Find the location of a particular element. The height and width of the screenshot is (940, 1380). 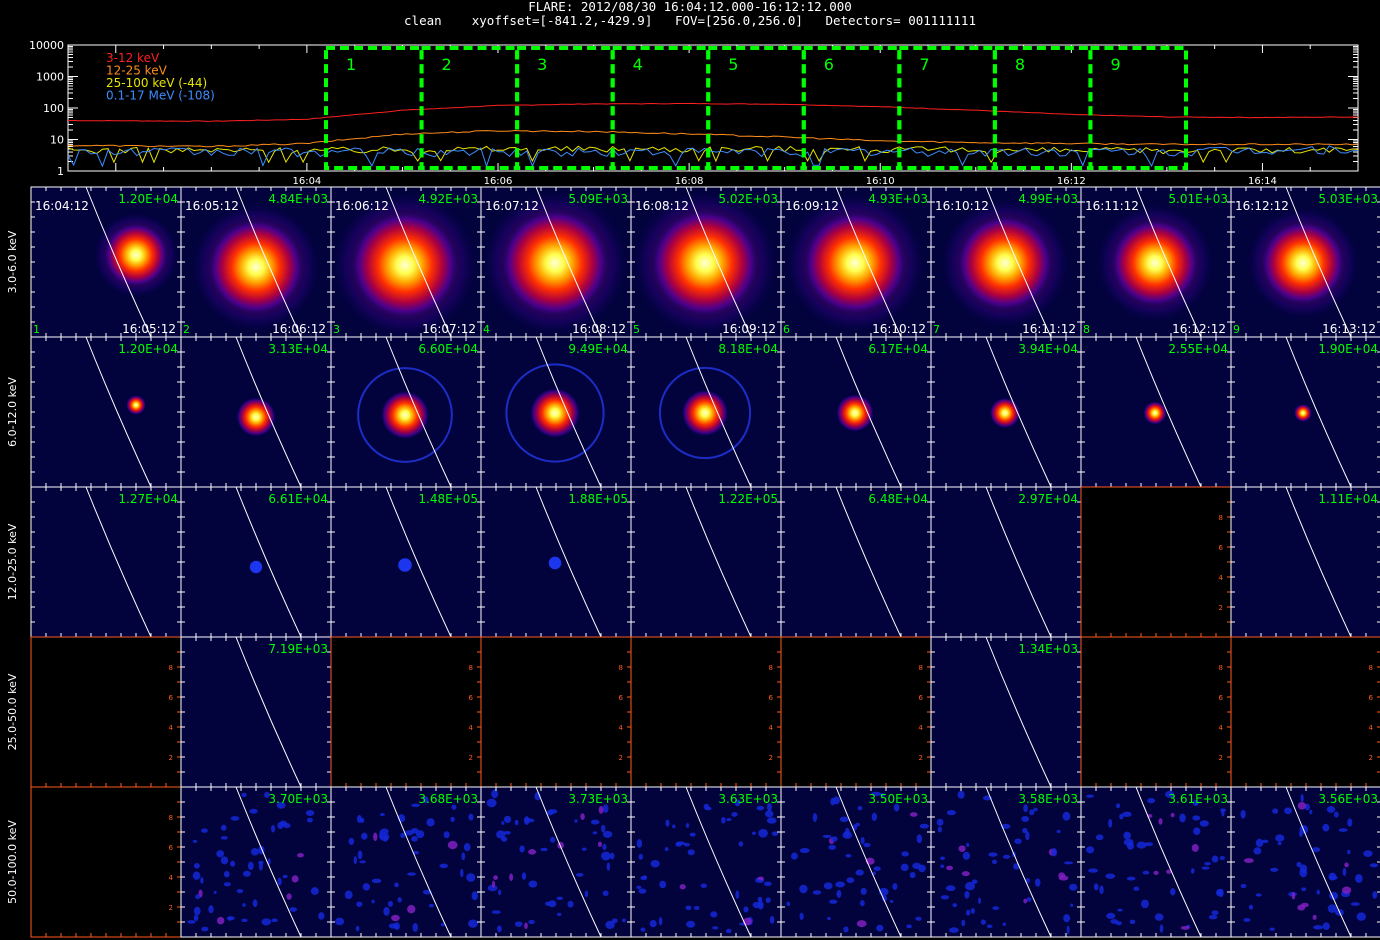

panel-index-label: 3 is located at coordinates (336, 329).